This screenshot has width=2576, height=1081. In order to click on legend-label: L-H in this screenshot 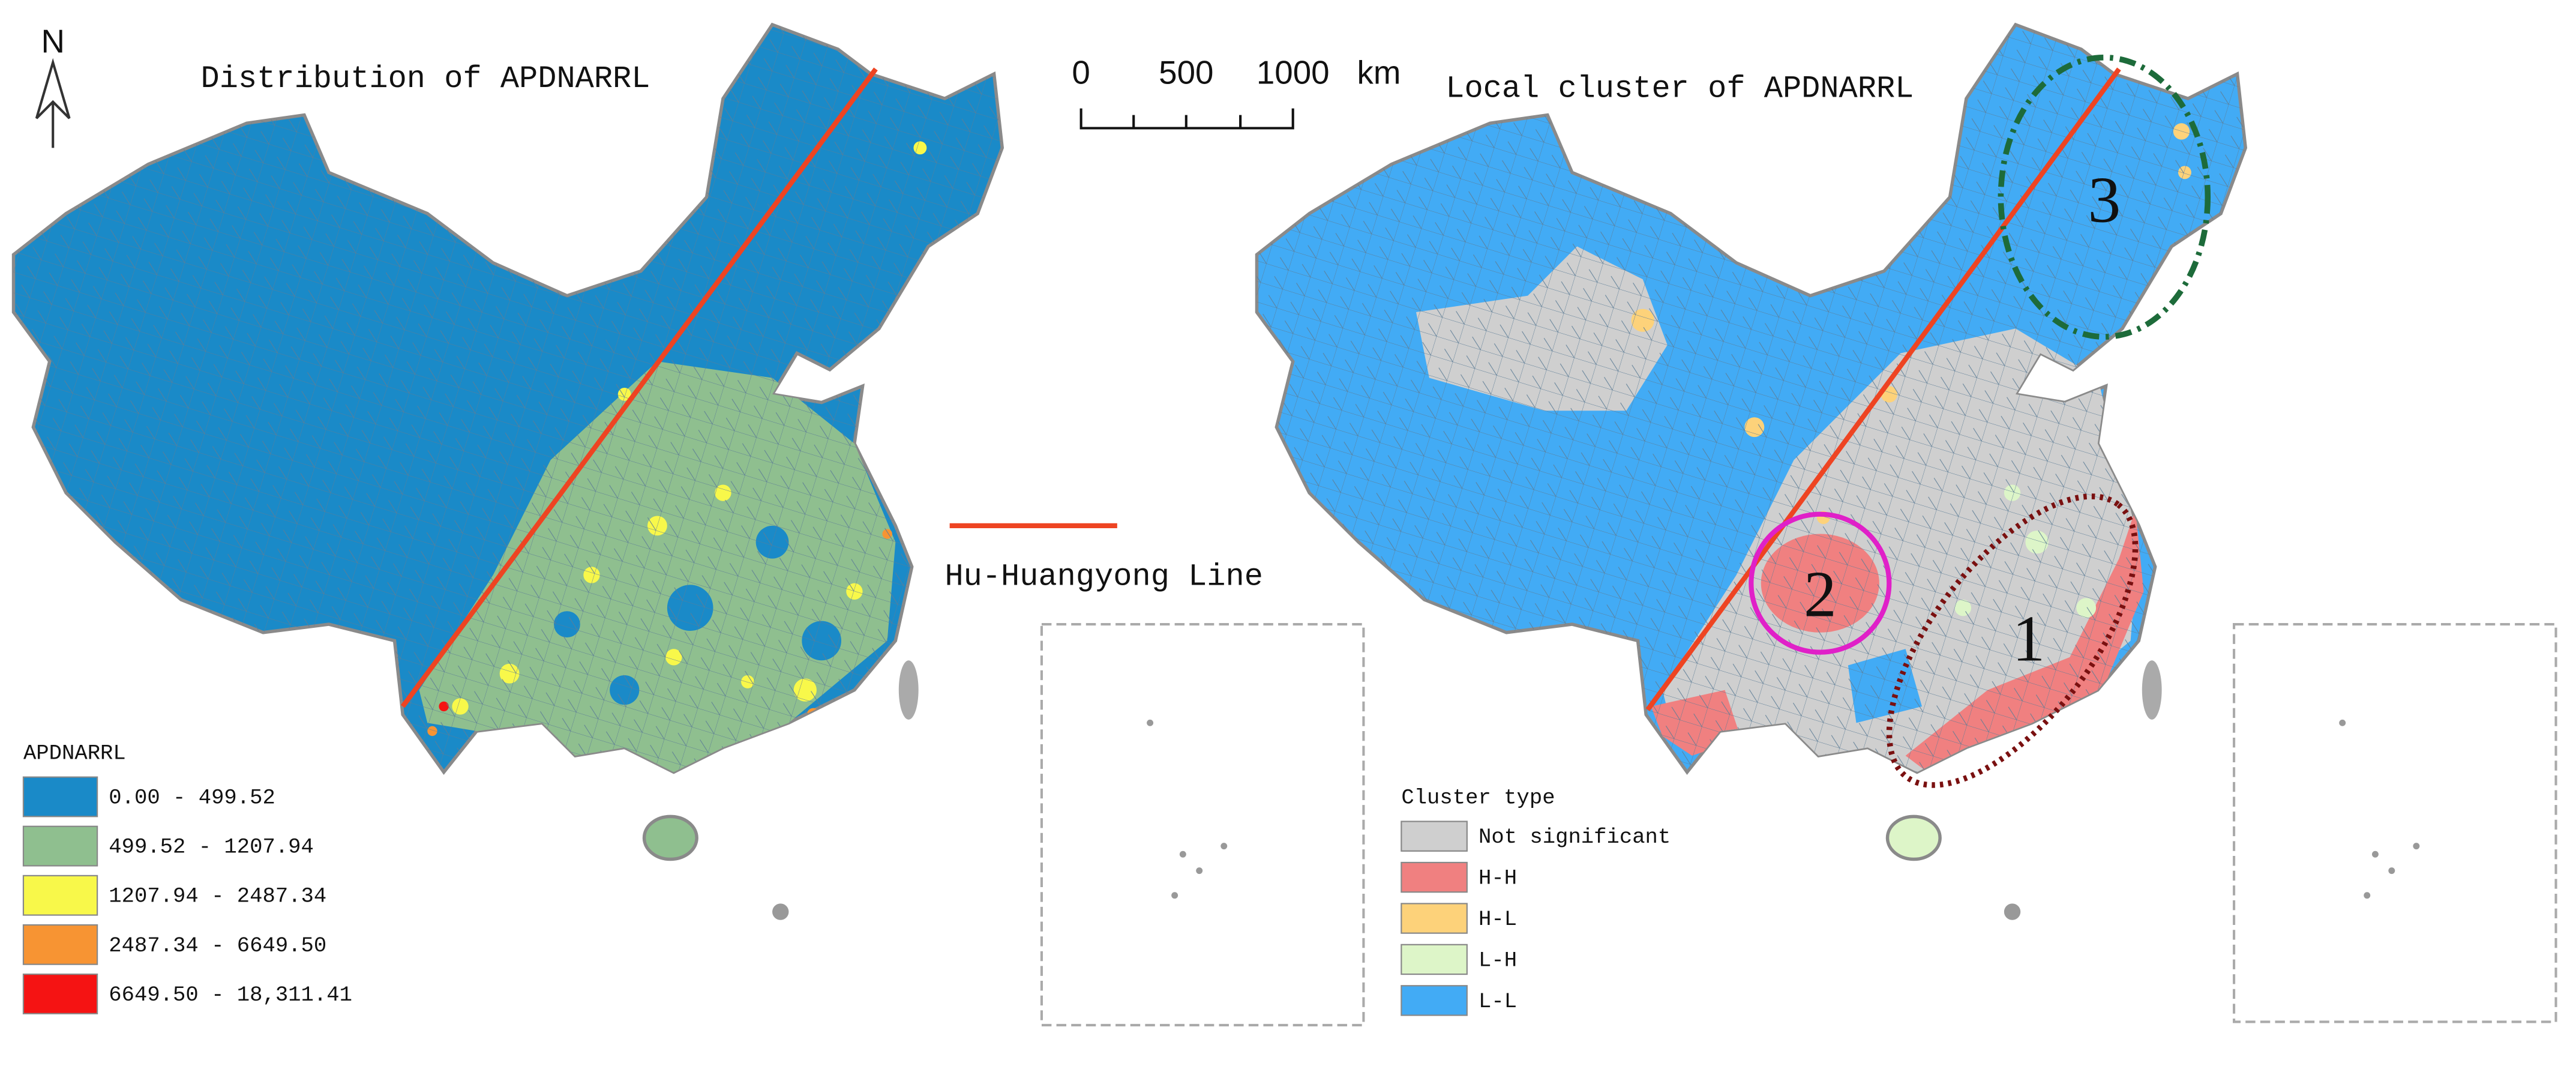, I will do `click(1498, 960)`.